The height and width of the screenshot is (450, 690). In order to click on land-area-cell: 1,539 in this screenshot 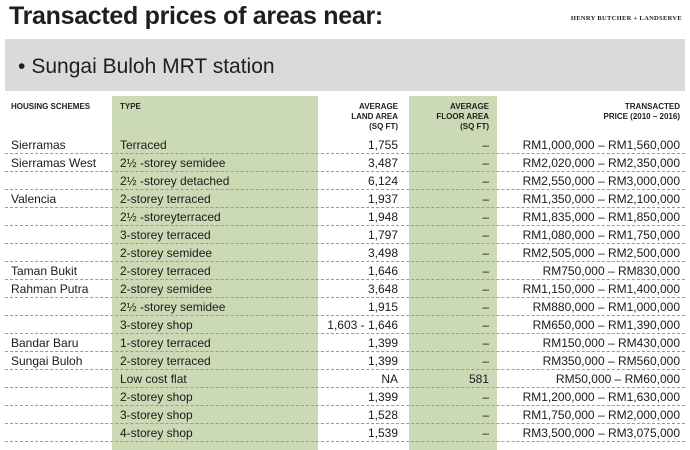, I will do `click(382, 433)`.